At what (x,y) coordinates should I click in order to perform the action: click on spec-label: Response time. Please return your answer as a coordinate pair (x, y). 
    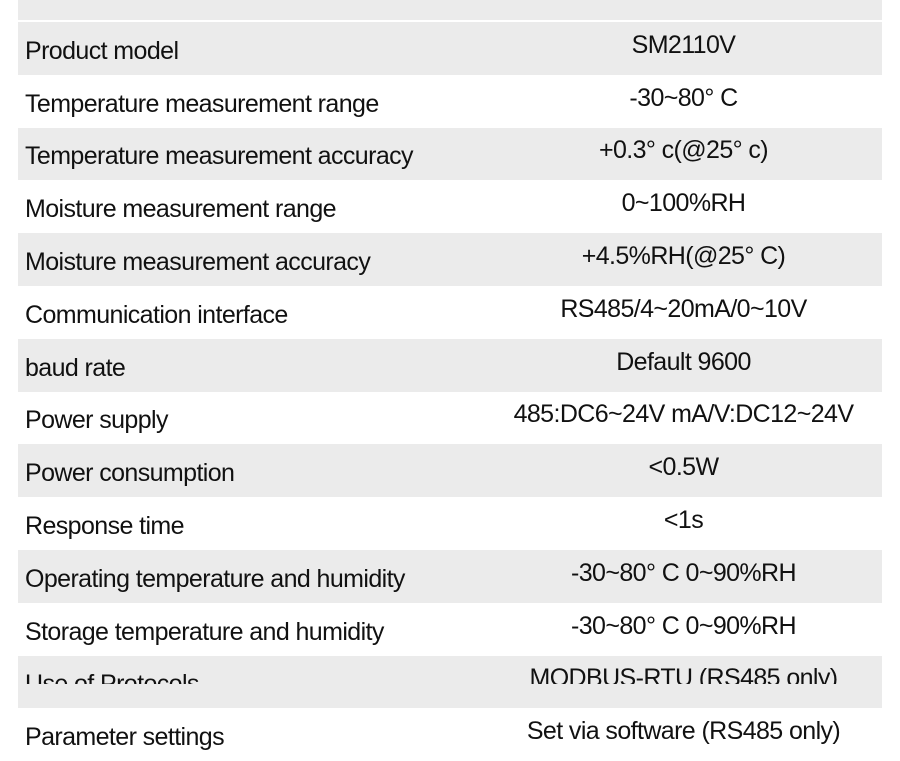
    Looking at the image, I should click on (105, 526).